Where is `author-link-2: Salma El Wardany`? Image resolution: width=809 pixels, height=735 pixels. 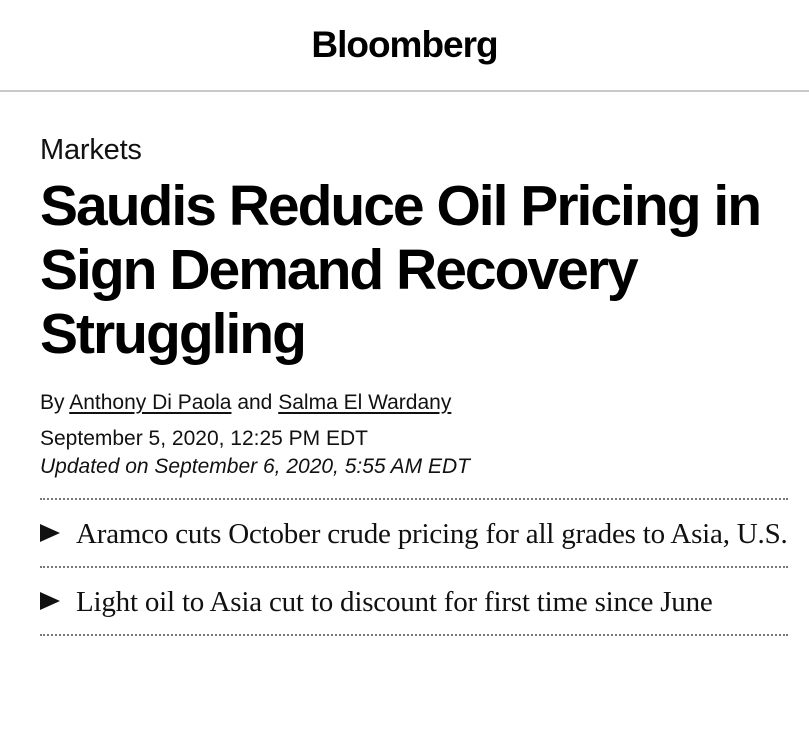
author-link-2: Salma El Wardany is located at coordinates (365, 402).